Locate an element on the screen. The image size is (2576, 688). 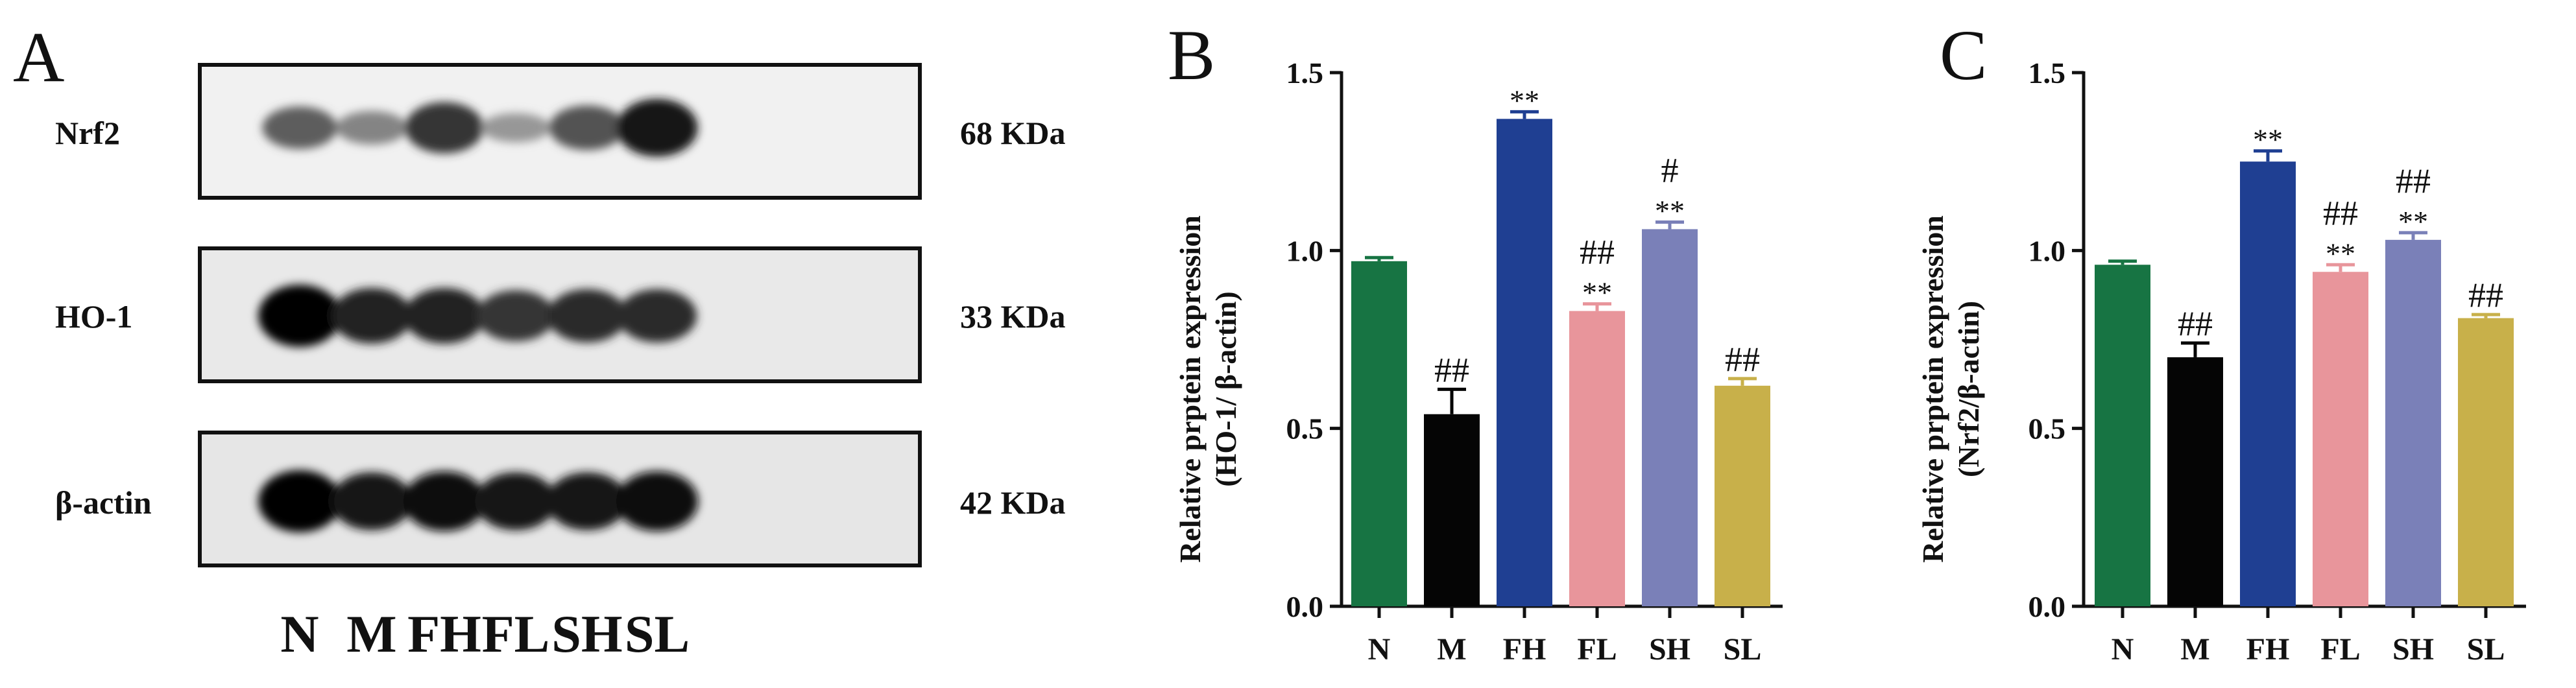
blot-row-ho1: HO-1 33 KDa is located at coordinates (560, 314).